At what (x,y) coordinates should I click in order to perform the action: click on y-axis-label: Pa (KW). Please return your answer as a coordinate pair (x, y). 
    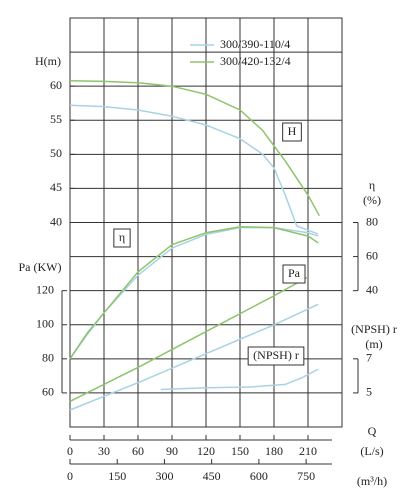
    Looking at the image, I should click on (40, 267).